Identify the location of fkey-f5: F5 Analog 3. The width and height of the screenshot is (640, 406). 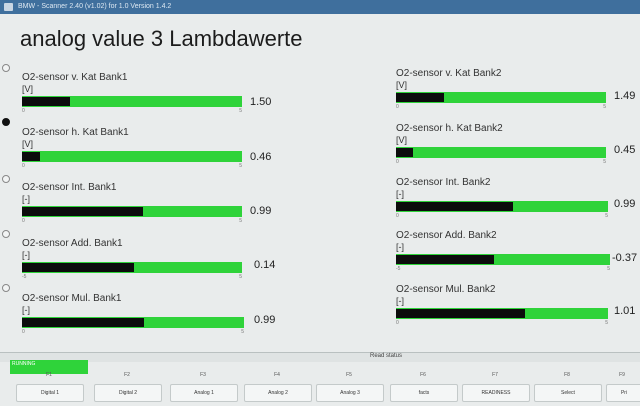
(349, 384).